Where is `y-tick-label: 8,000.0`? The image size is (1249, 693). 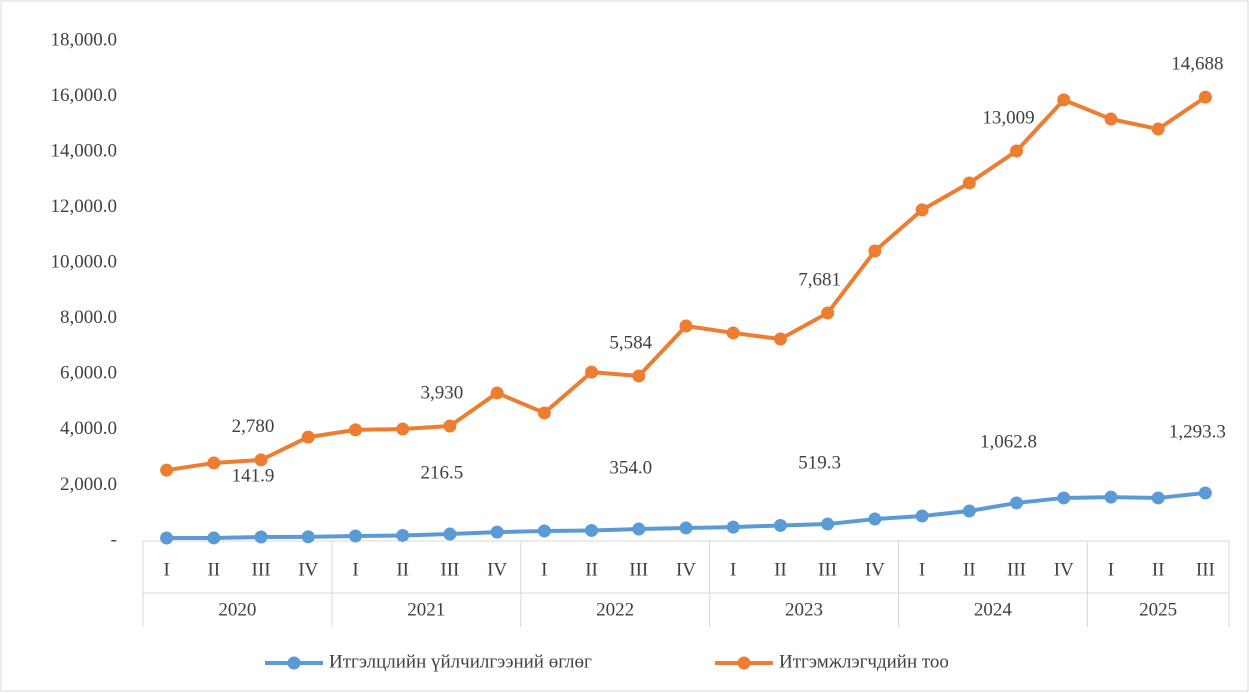
y-tick-label: 8,000.0 is located at coordinates (88, 317).